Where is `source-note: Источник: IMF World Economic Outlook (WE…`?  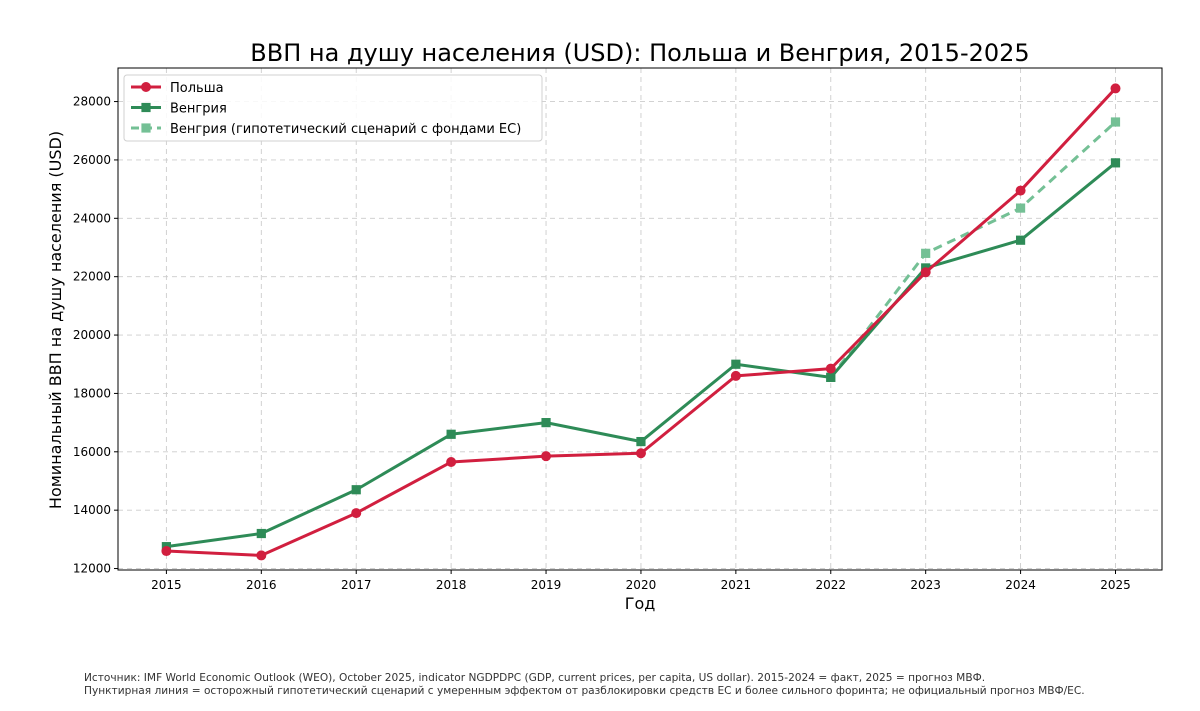
source-note: Источник: IMF World Economic Outlook (WE… is located at coordinates (639, 685).